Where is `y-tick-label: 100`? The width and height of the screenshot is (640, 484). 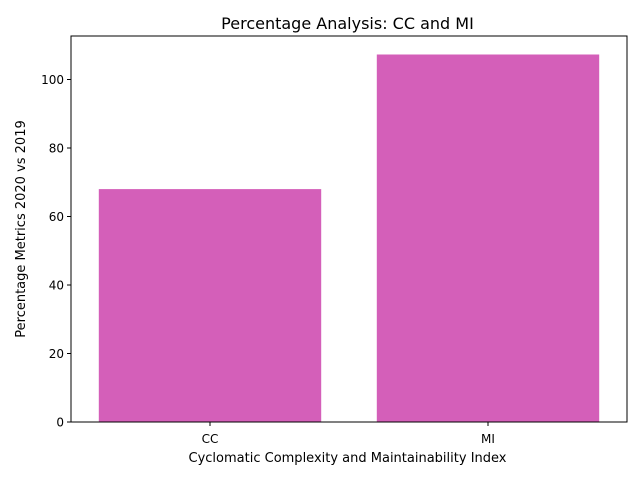
y-tick-label: 100 is located at coordinates (52, 80).